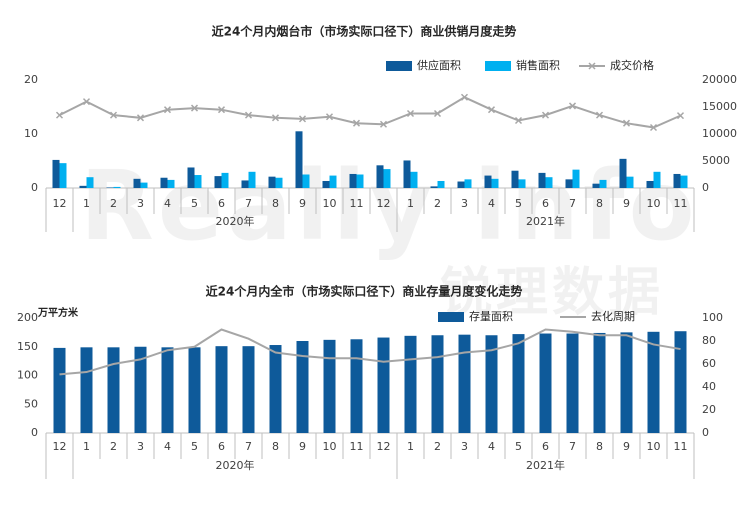 The width and height of the screenshot is (740, 510). Describe the element at coordinates (491, 316) in the screenshot. I see `legend-label-存量面积: 存量面积` at that location.